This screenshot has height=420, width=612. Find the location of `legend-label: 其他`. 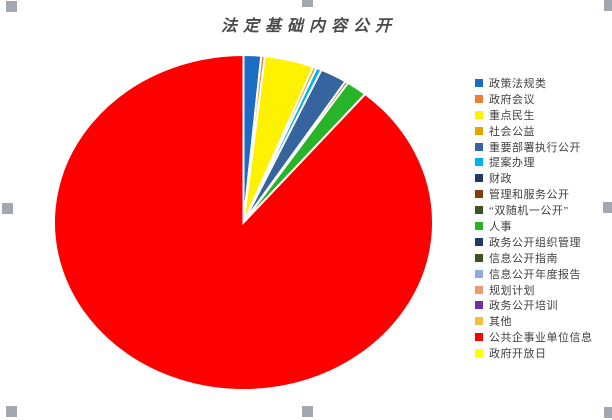

legend-label: 其他 is located at coordinates (500, 322).